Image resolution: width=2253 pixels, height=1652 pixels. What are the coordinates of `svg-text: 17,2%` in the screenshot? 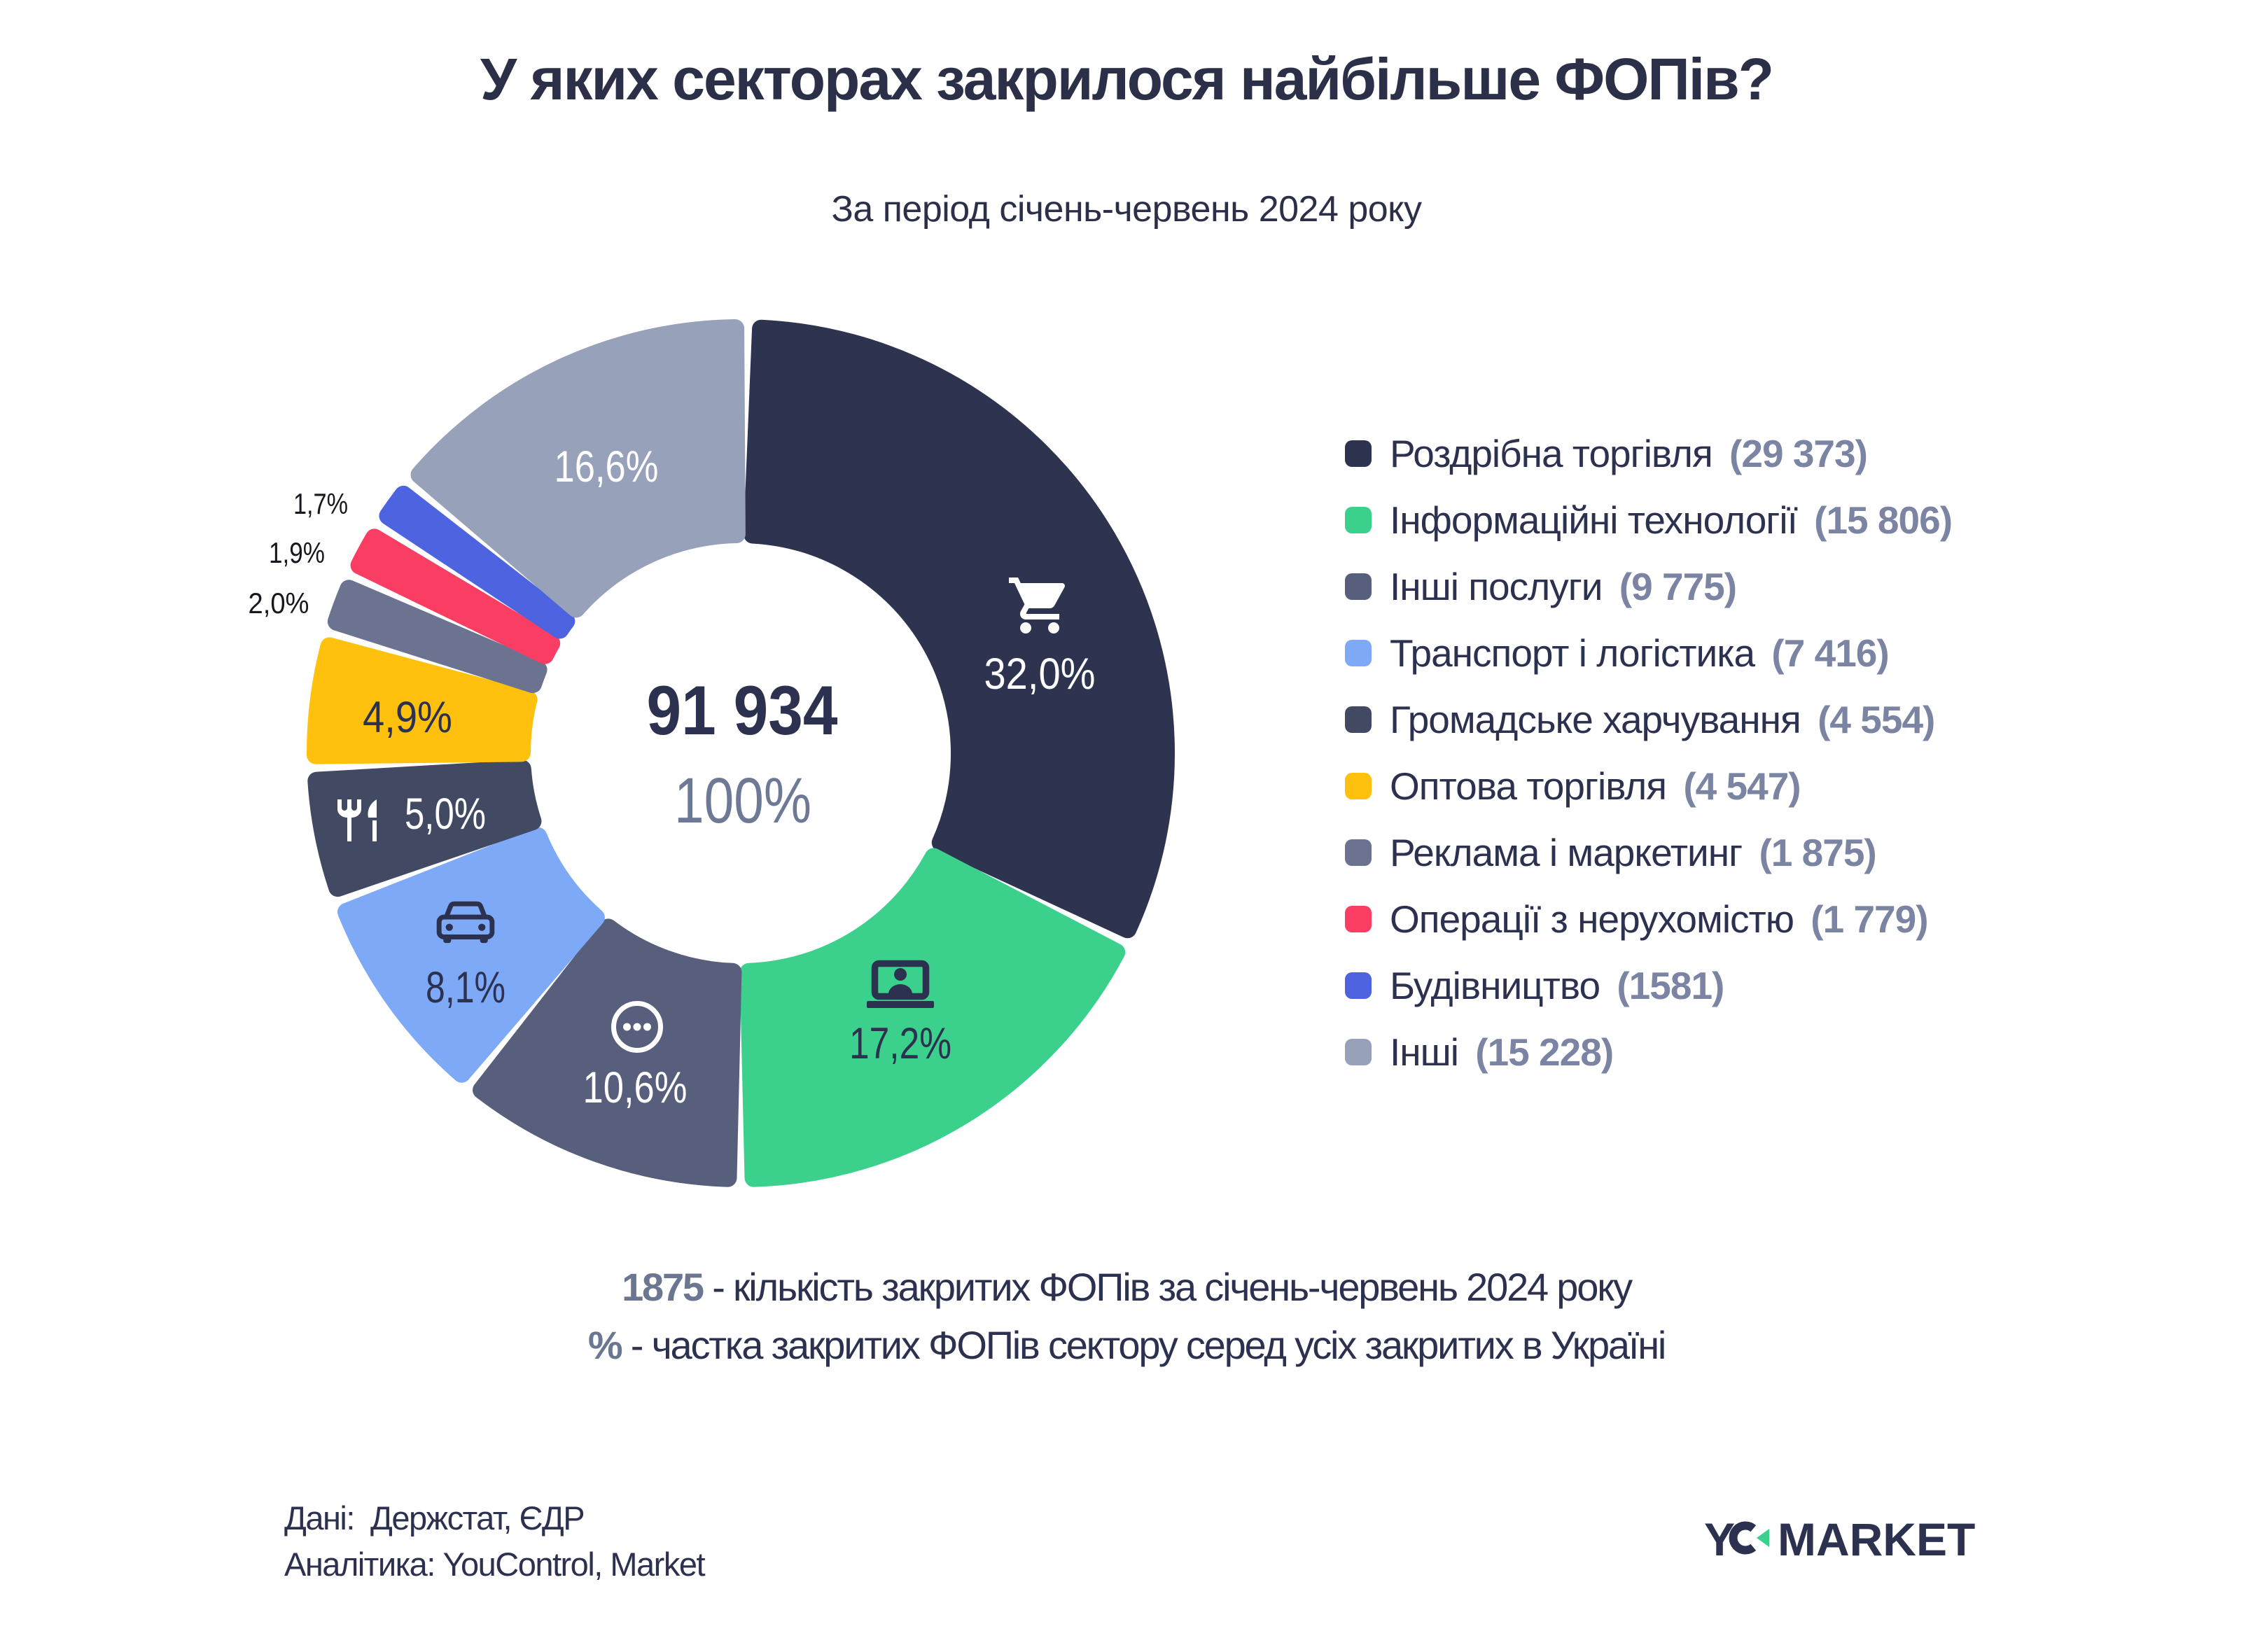 It's located at (900, 1043).